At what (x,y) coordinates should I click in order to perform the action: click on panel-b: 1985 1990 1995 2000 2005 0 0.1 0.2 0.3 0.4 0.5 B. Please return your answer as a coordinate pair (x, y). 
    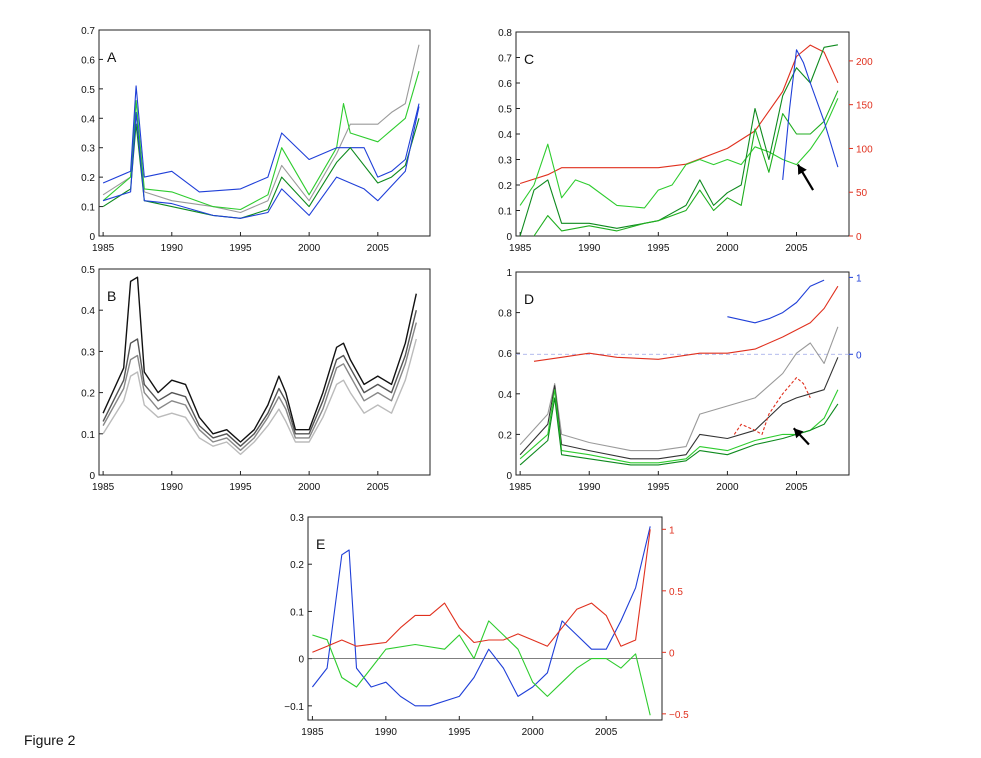
    Looking at the image, I should click on (256, 379).